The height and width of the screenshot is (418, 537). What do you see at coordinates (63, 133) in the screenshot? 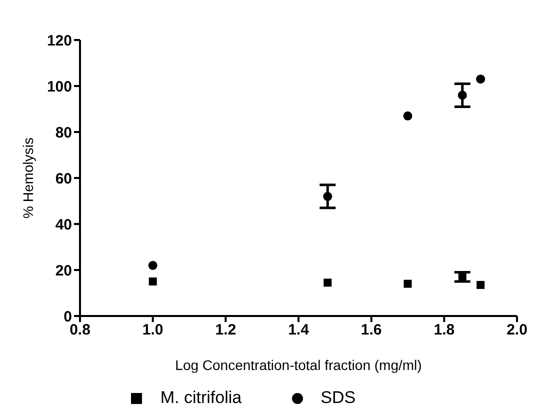
I see `y-tick-label: 80` at bounding box center [63, 133].